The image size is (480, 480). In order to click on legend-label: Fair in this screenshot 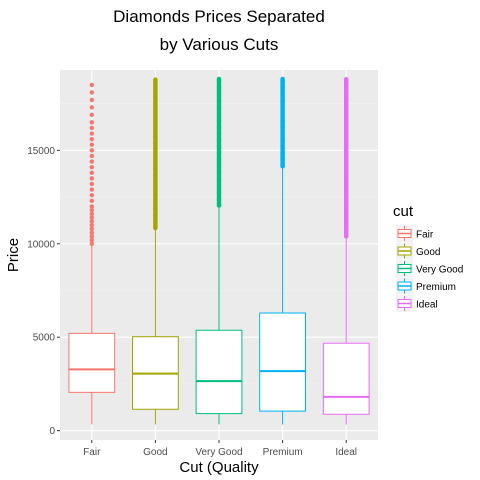, I will do `click(425, 235)`.